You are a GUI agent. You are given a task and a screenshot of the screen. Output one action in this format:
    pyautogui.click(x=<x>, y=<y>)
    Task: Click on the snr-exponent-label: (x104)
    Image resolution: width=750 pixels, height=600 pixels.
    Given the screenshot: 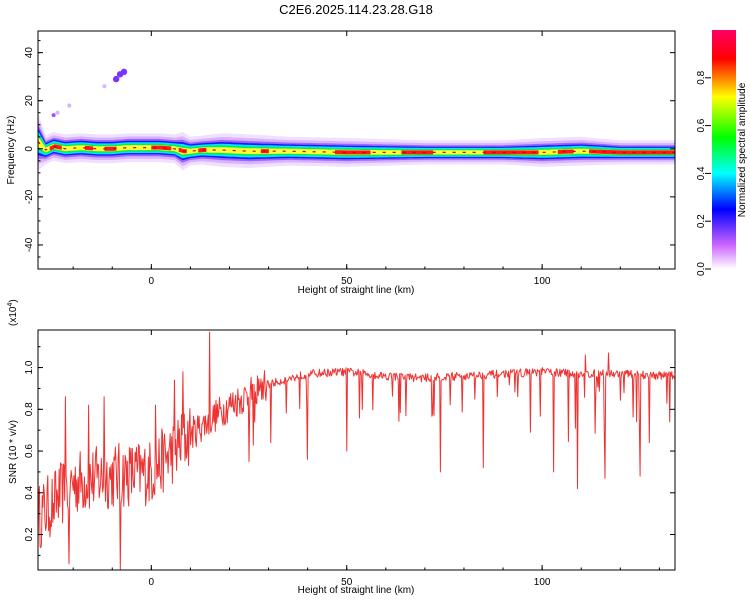 What is the action you would take?
    pyautogui.click(x=13, y=312)
    